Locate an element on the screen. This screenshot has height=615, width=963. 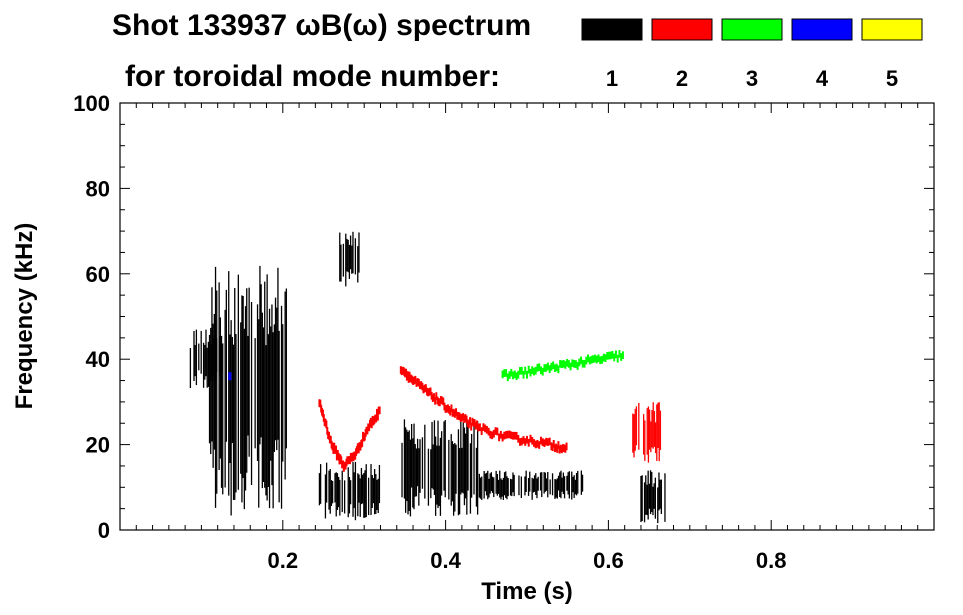
x-axis-title: Time (s) is located at coordinates (527, 591).